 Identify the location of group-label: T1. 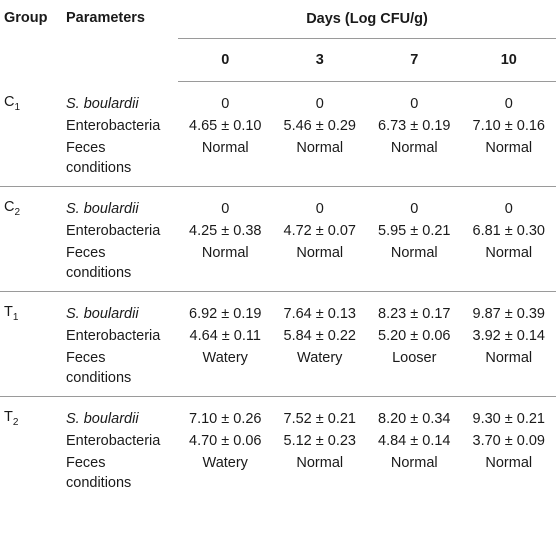
(30, 344).